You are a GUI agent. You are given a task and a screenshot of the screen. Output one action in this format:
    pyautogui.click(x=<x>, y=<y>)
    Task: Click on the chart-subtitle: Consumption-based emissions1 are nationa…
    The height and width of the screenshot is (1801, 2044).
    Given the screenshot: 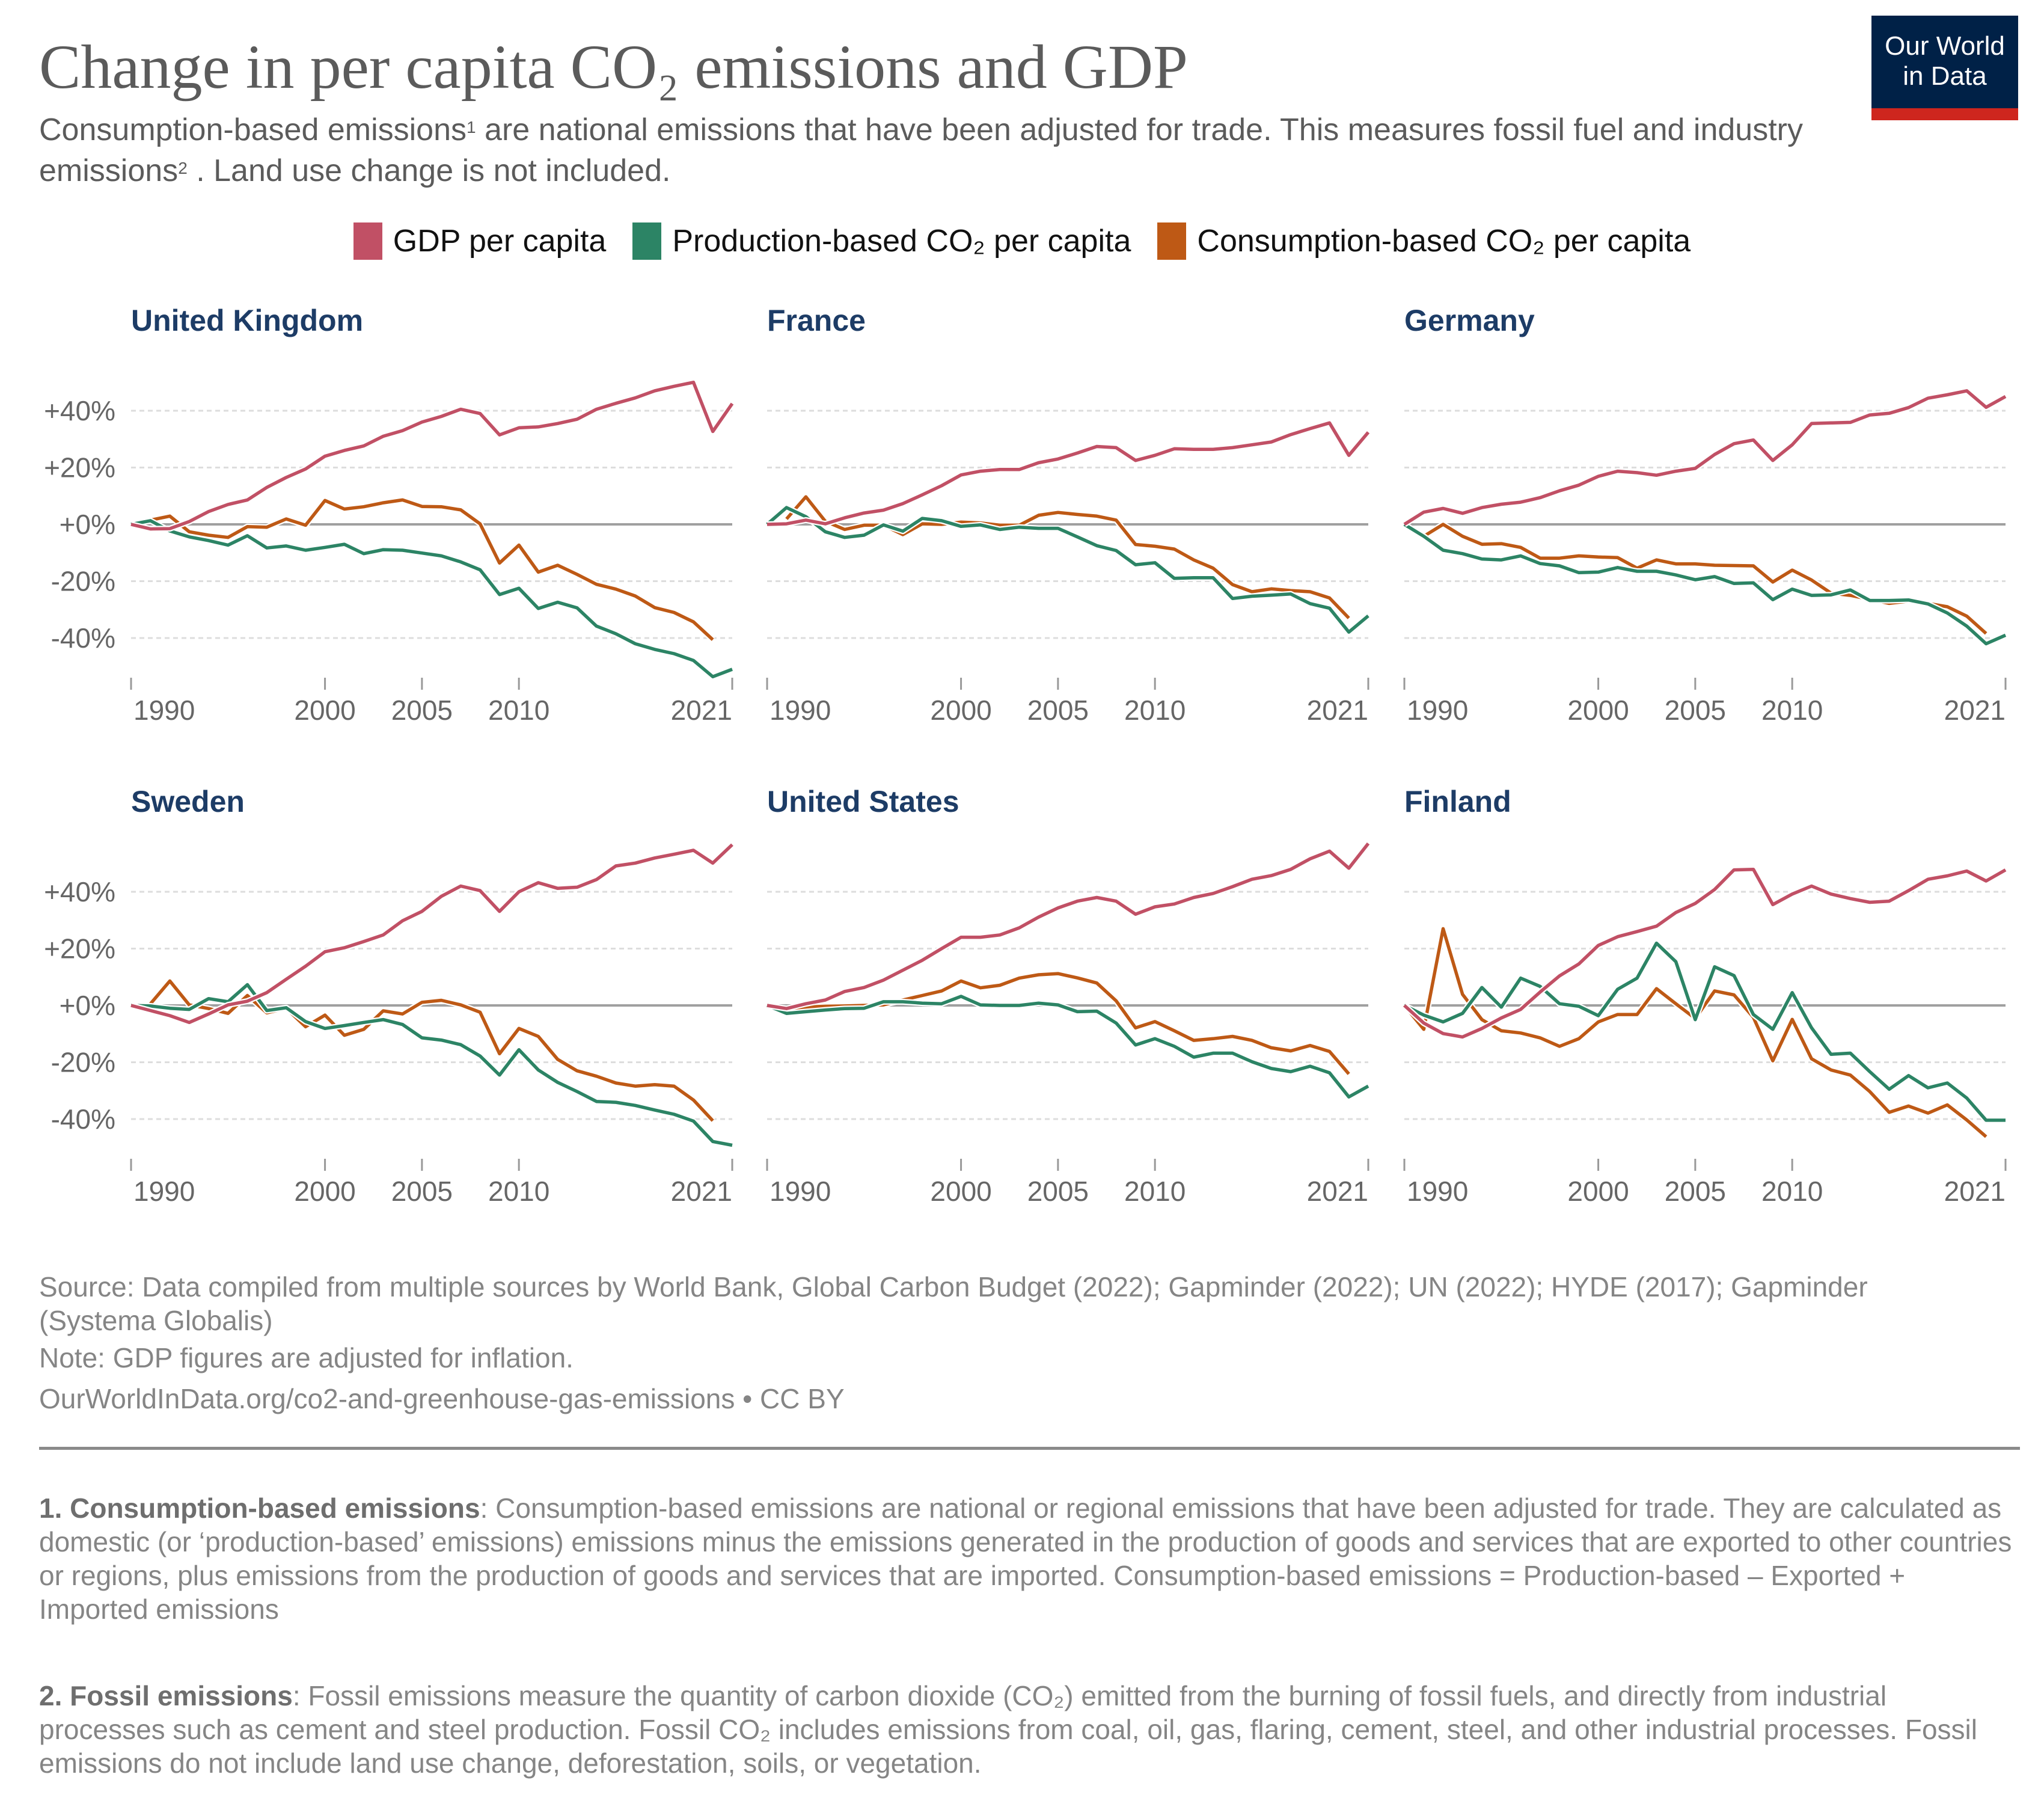 What is the action you would take?
    pyautogui.click(x=941, y=150)
    